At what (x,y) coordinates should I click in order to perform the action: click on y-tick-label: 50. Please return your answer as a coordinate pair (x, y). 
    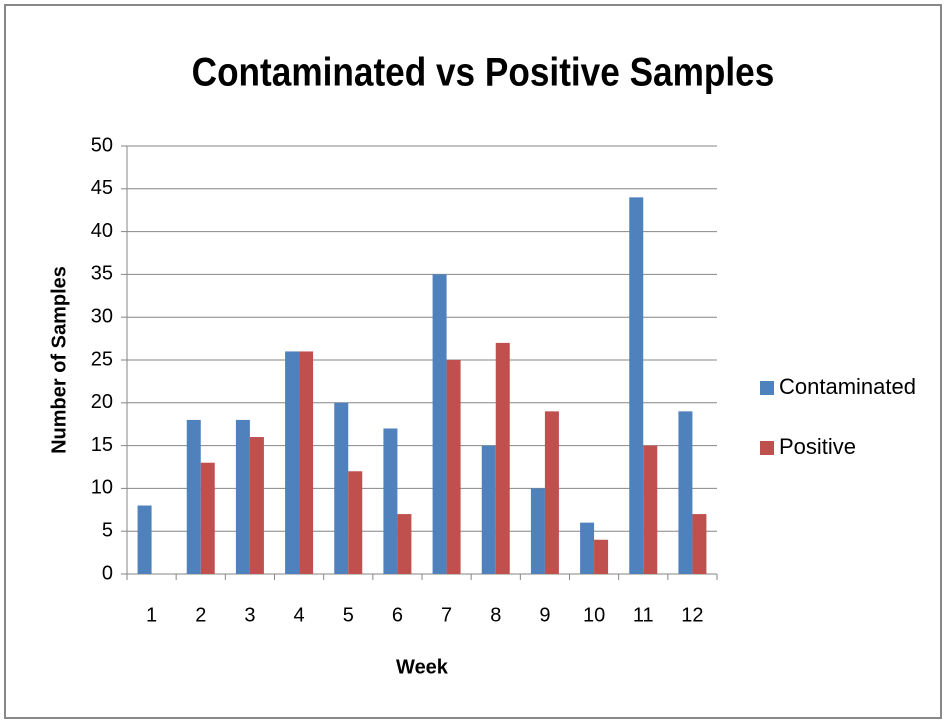
    Looking at the image, I should click on (102, 145).